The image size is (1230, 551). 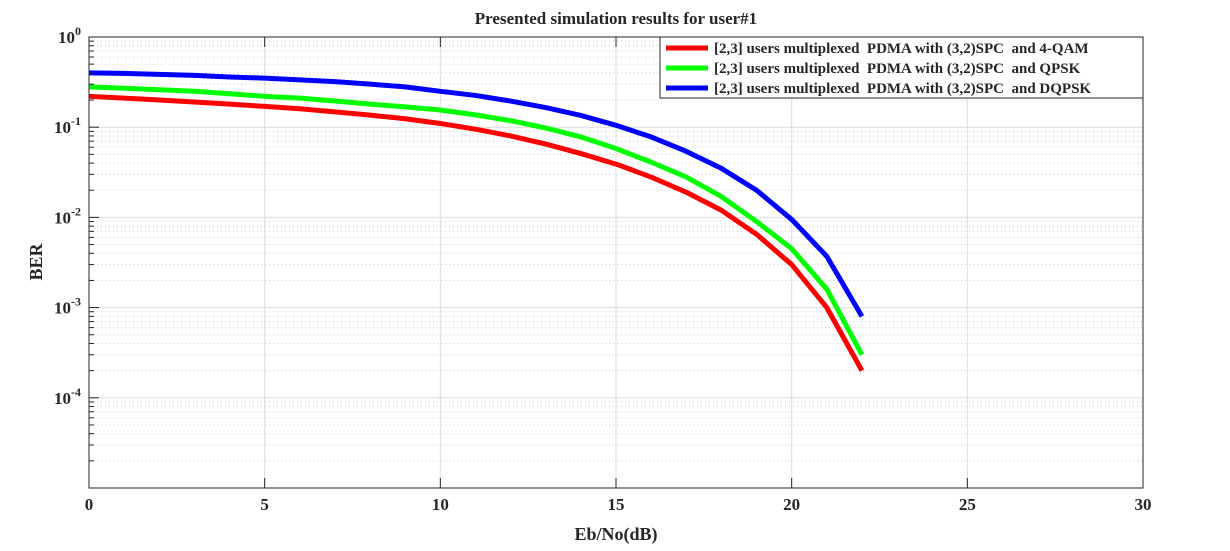 I want to click on legend-box, so click(x=901, y=67).